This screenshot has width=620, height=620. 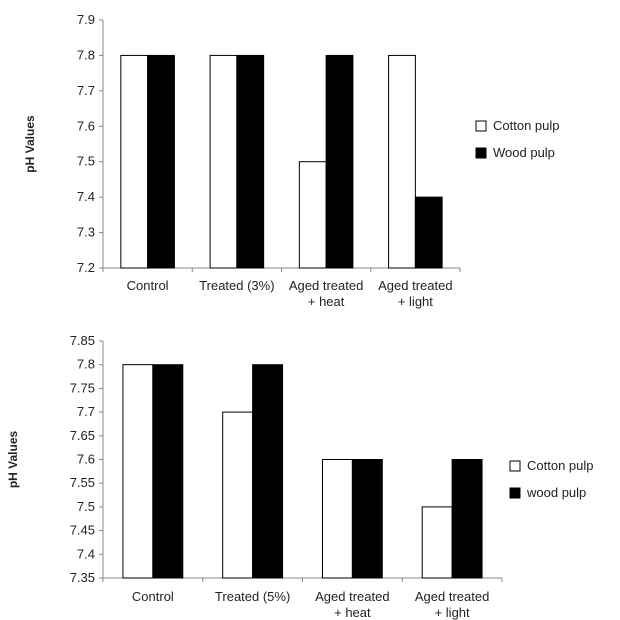 What do you see at coordinates (82, 387) in the screenshot?
I see `y-tick-label: 7.75` at bounding box center [82, 387].